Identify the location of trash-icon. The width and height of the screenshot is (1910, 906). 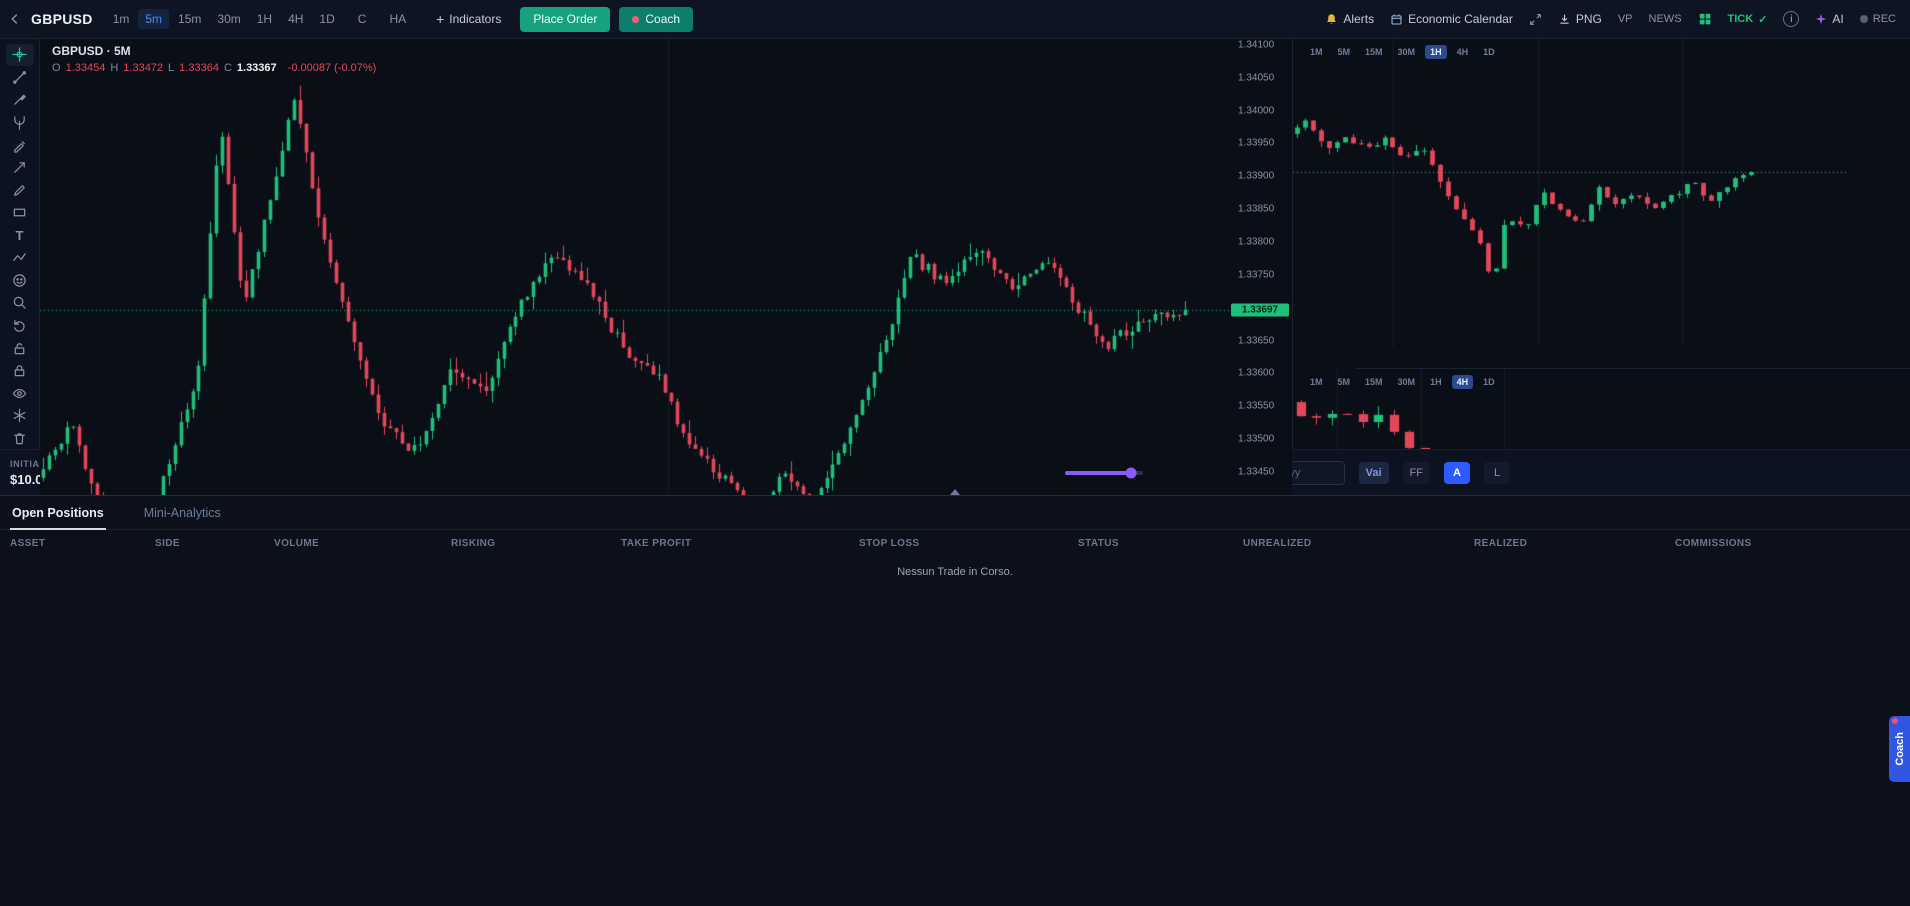
(20, 439).